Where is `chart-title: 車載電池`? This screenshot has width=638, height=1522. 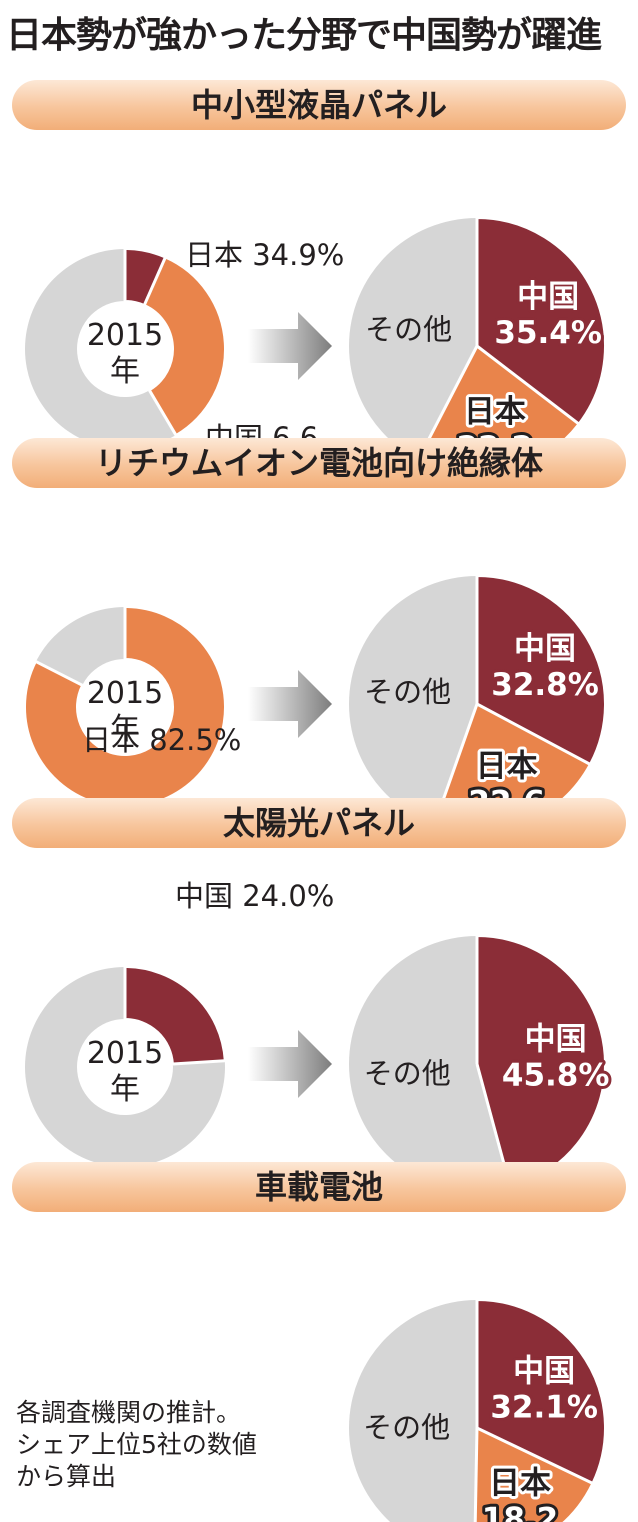
chart-title: 車載電池 is located at coordinates (318, 1187).